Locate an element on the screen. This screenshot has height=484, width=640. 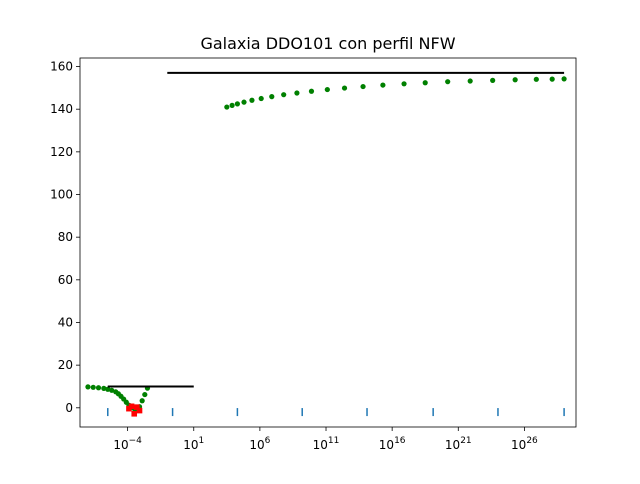
y-axis: 0 20 40 60 80 100 120 140 160 is located at coordinates (65, 237).